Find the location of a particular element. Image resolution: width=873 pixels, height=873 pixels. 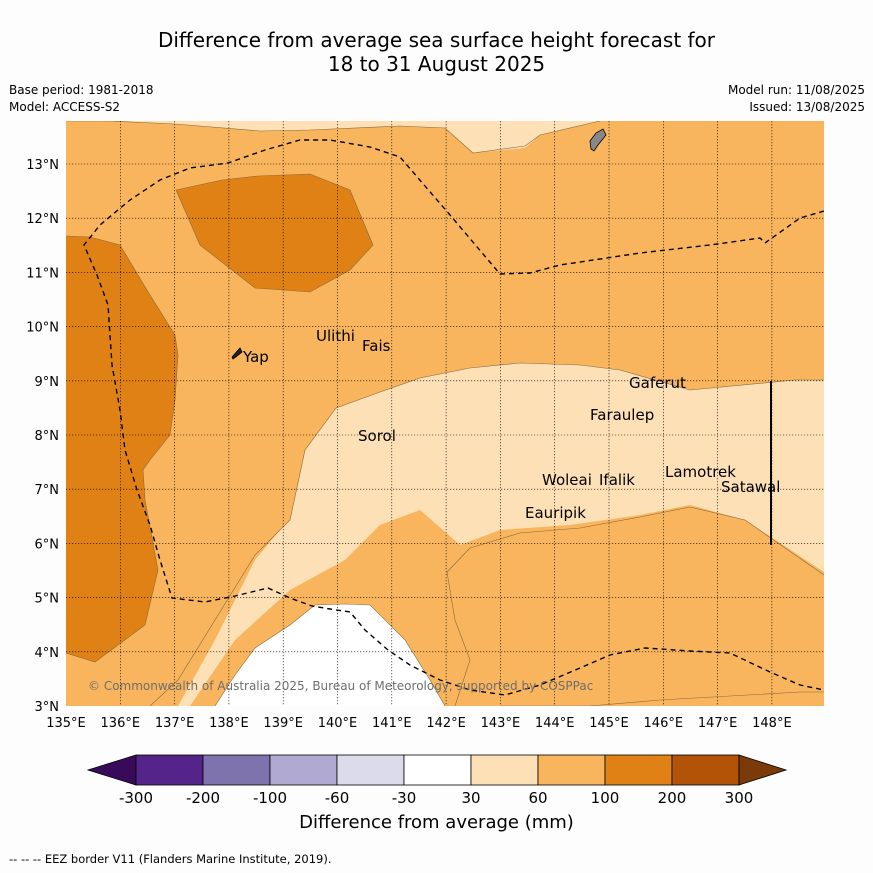

y-tick-label: 10°N is located at coordinates (42, 328).